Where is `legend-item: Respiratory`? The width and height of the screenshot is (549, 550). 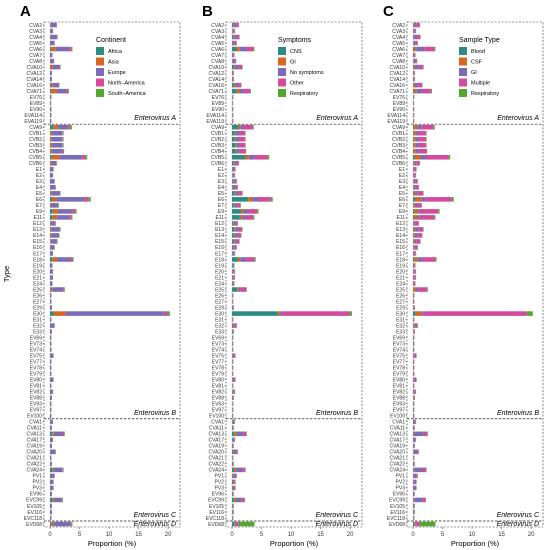 legend-item: Respiratory is located at coordinates (304, 94).